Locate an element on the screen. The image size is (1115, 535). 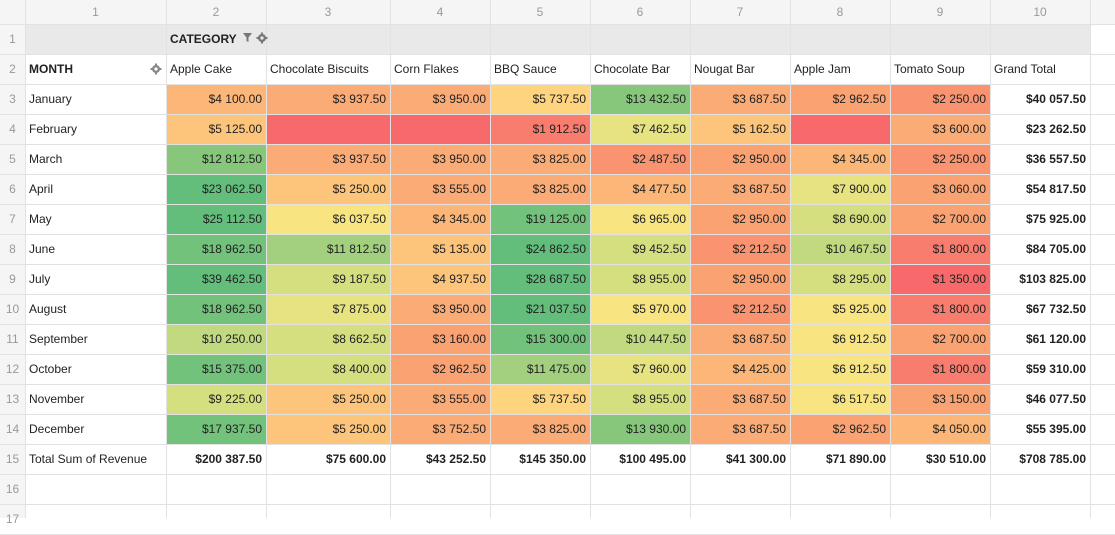
total-row-label: Total Sum of Revenue is located at coordinates (88, 459).